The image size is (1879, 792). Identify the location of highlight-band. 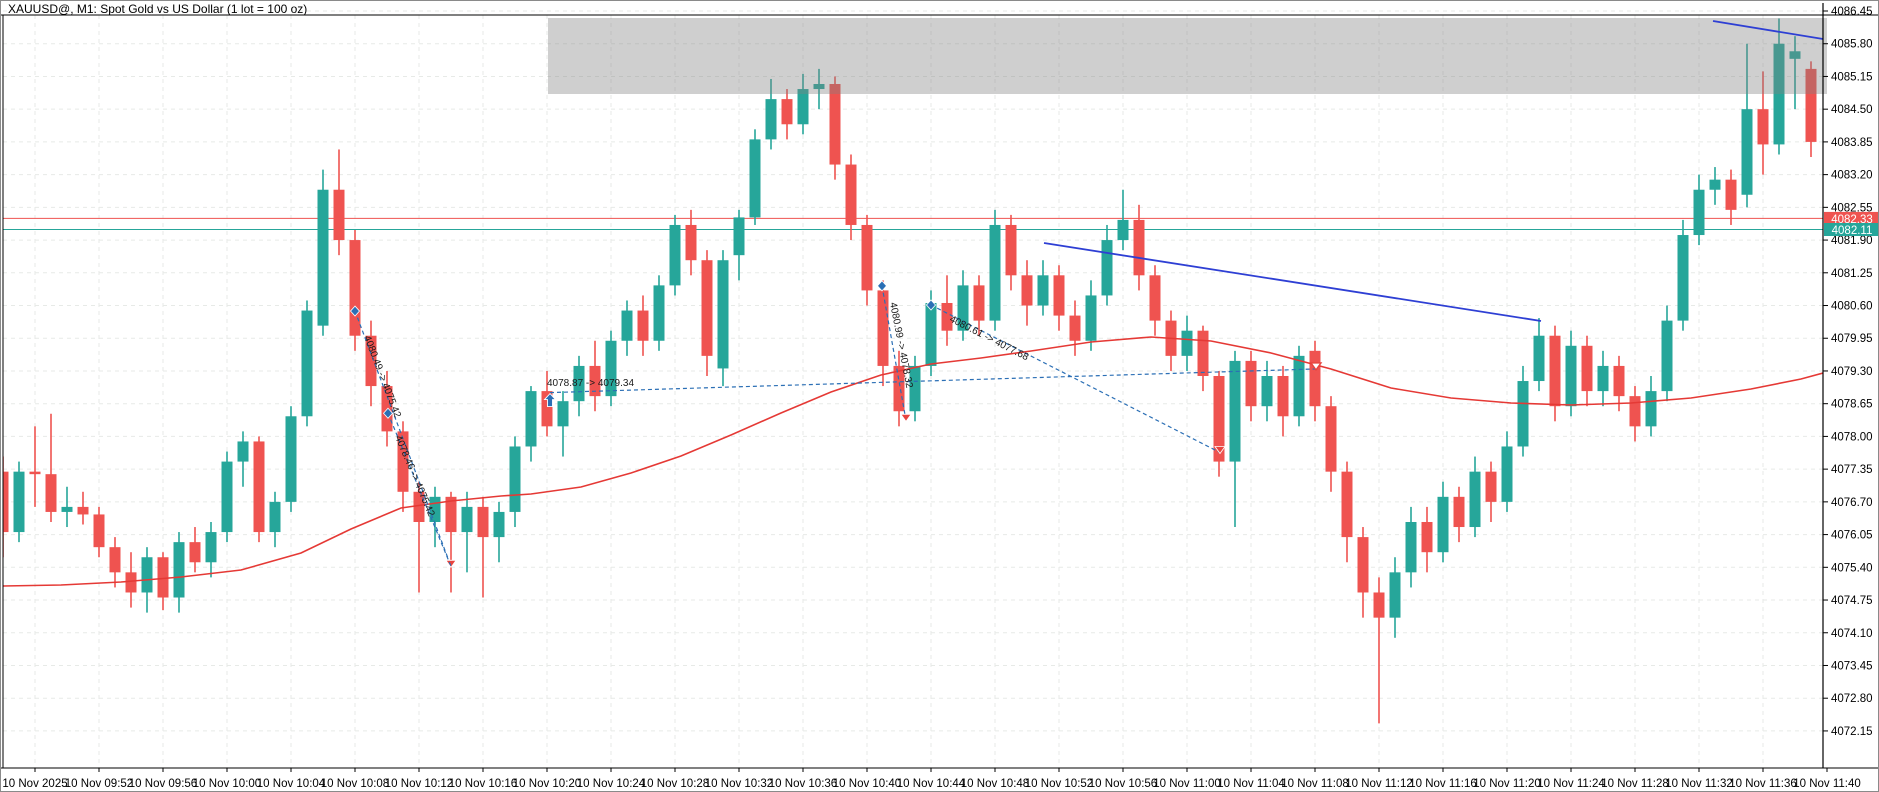
(1187, 56).